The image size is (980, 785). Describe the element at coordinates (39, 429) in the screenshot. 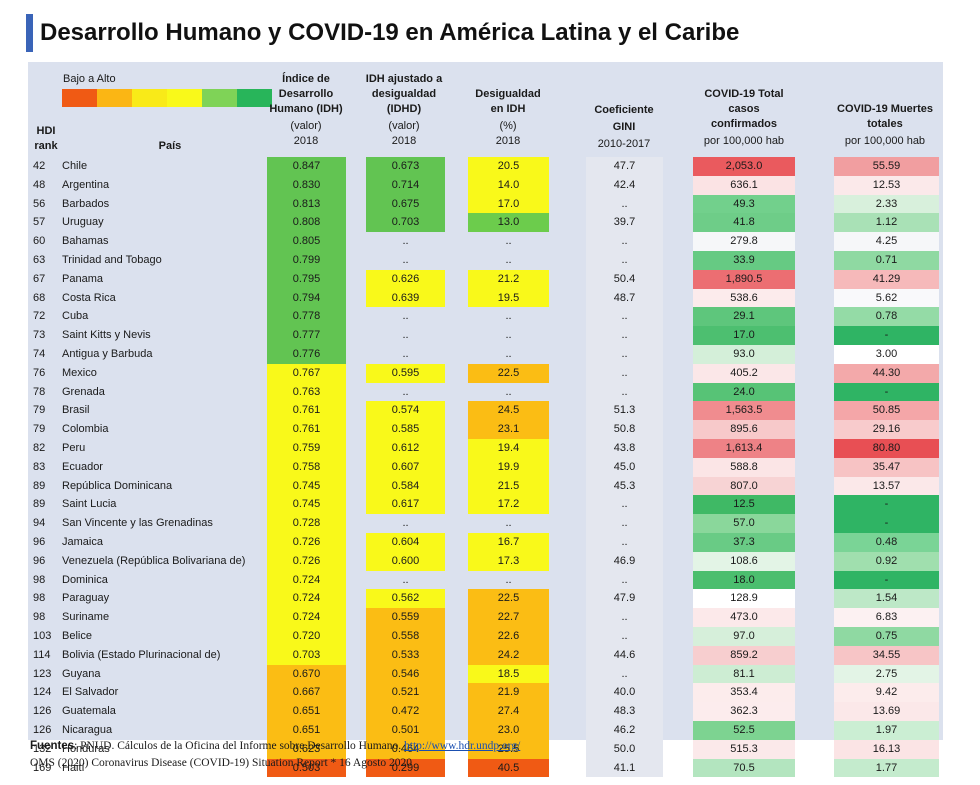

I see `cell-rank: 79` at that location.